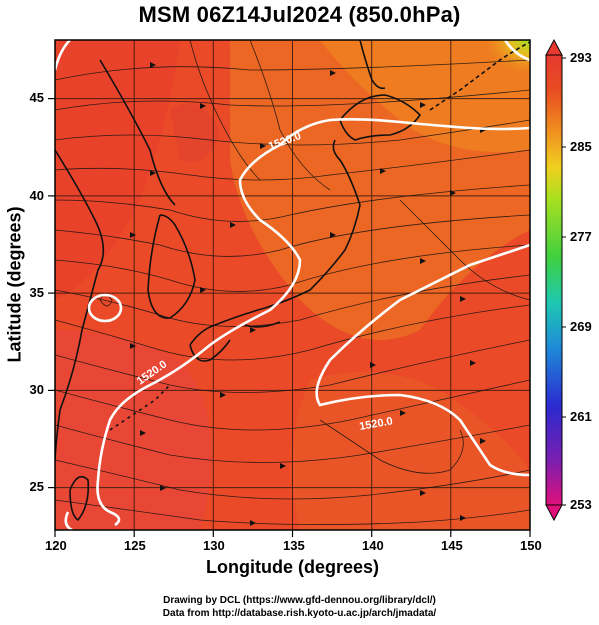  Describe the element at coordinates (36, 97) in the screenshot. I see `y-tick-label: 45` at that location.